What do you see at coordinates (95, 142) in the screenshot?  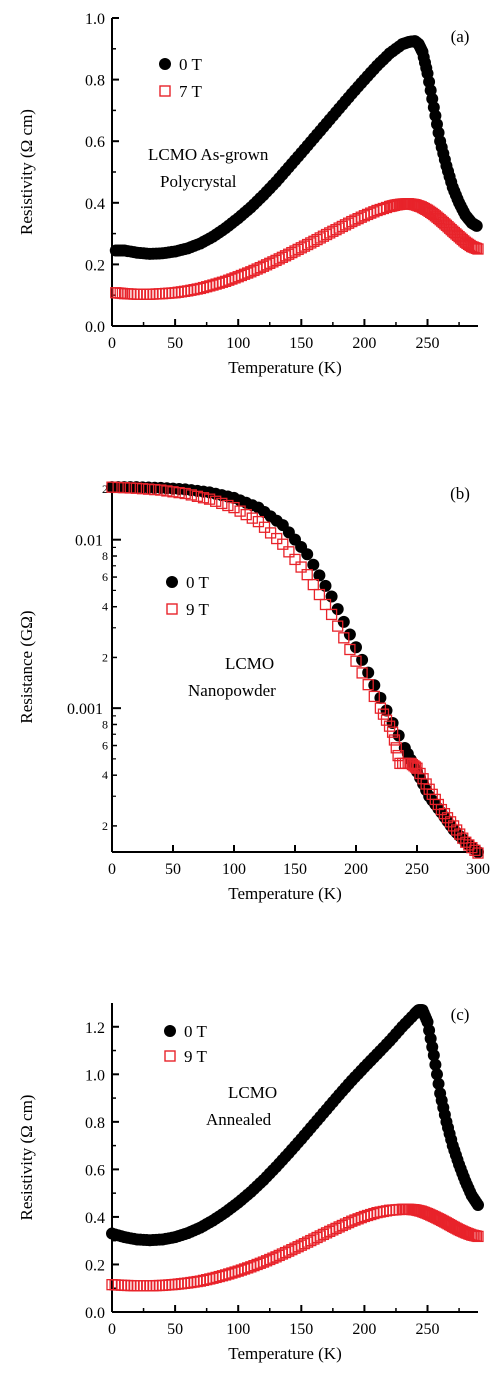 I see `y-tick-label: 0.6` at bounding box center [95, 142].